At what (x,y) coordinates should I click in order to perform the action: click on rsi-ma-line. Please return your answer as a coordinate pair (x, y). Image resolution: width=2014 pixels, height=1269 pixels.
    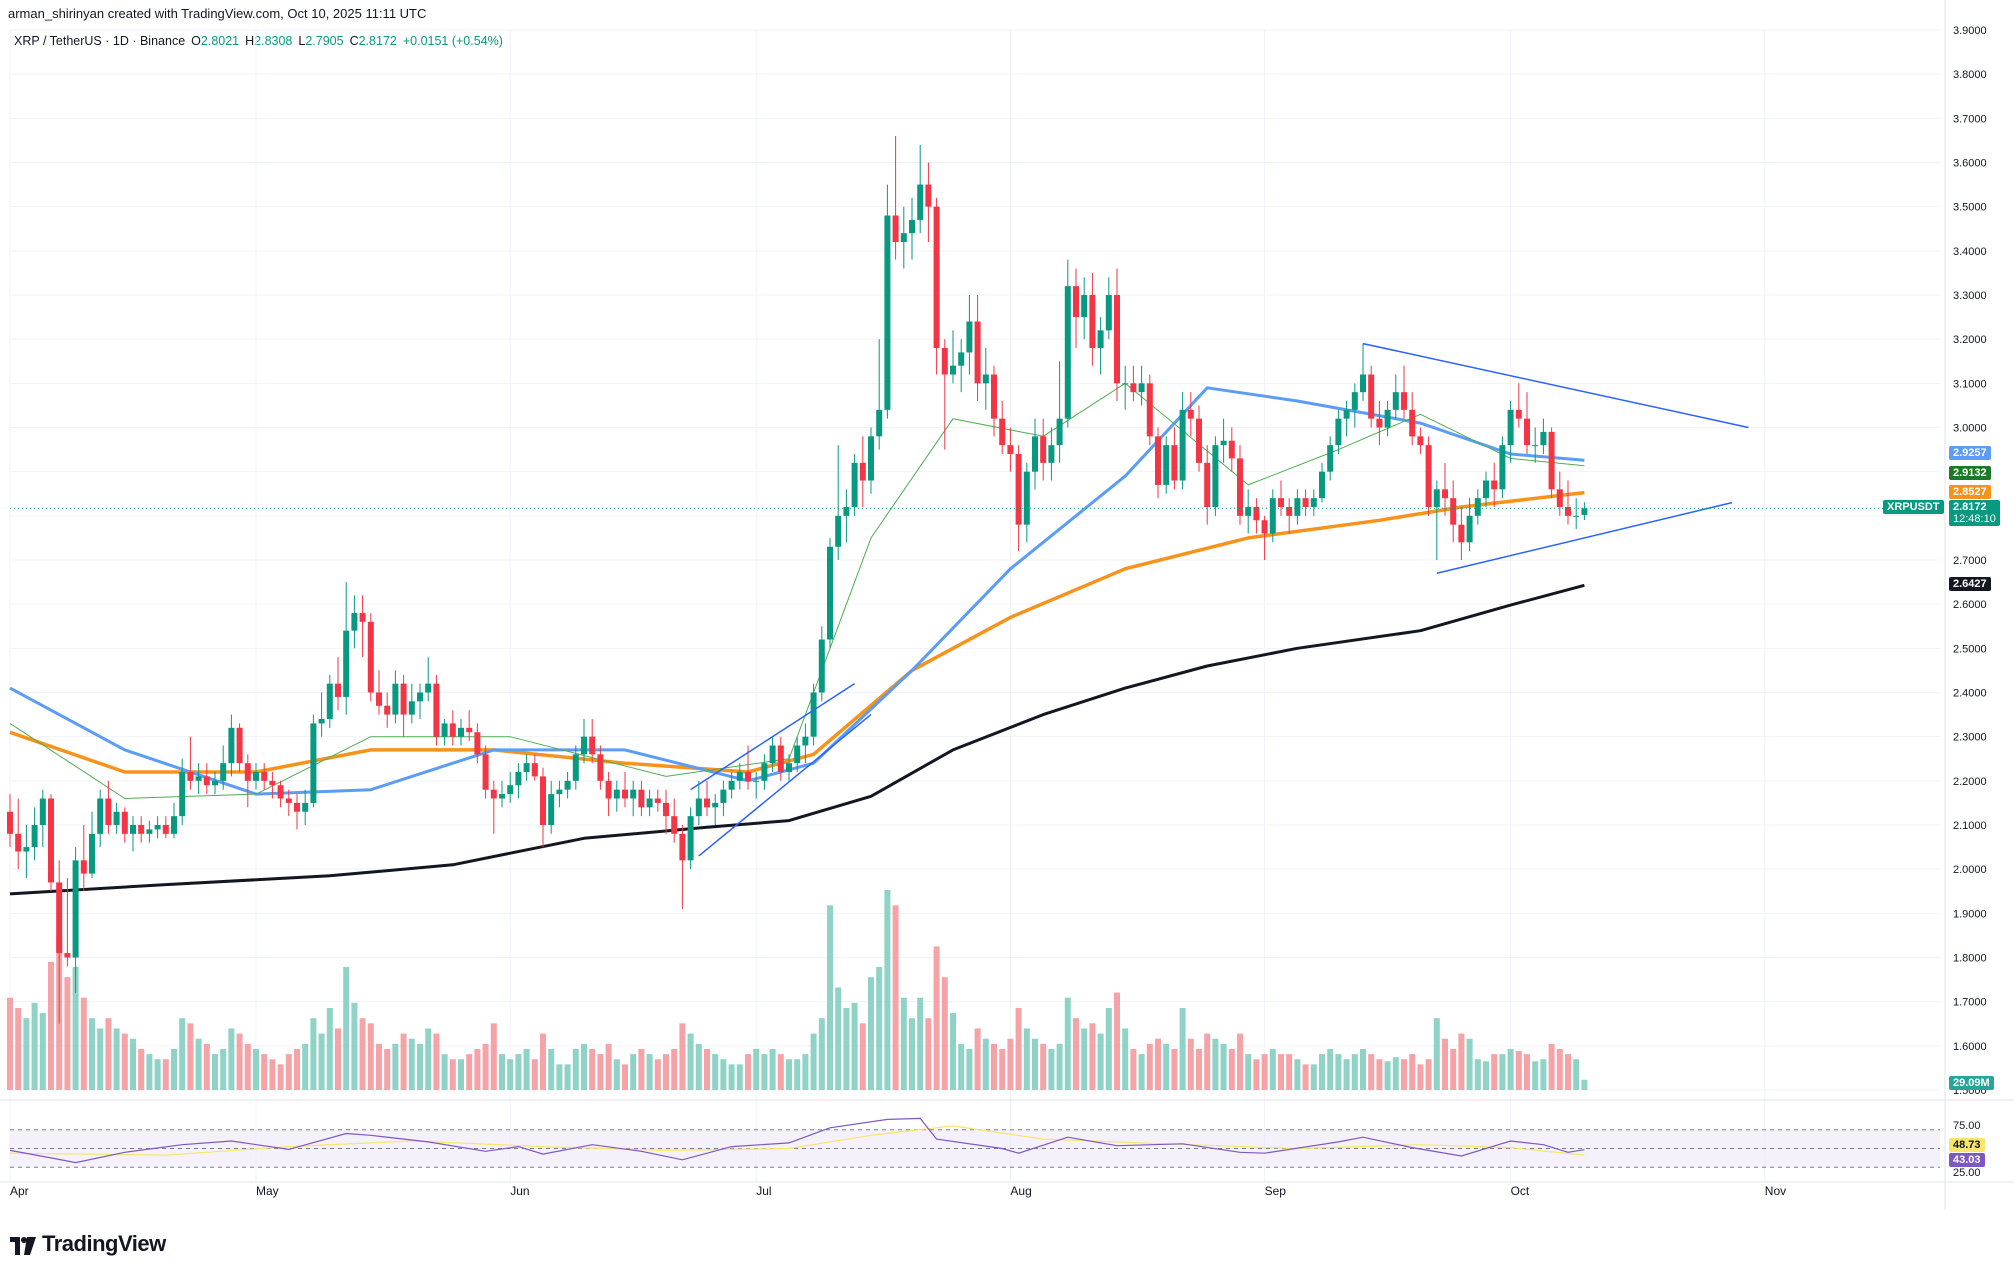
    Looking at the image, I should click on (797, 1140).